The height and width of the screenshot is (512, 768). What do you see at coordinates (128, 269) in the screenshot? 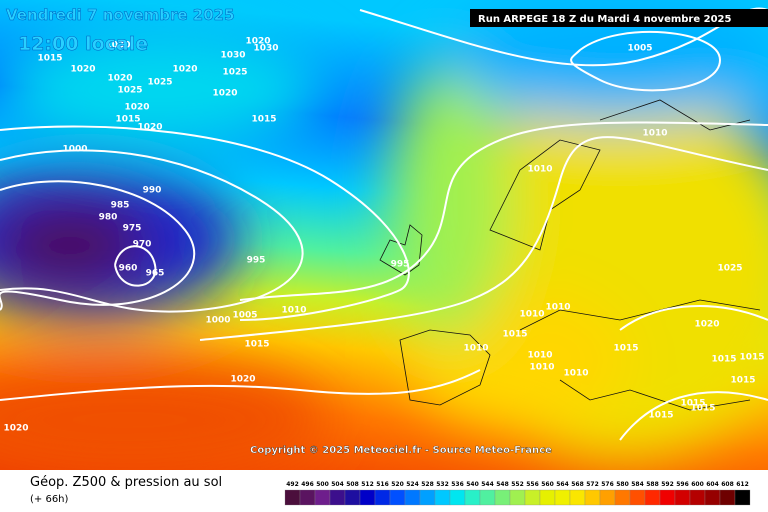
I see `isobar-label: 960` at bounding box center [128, 269].